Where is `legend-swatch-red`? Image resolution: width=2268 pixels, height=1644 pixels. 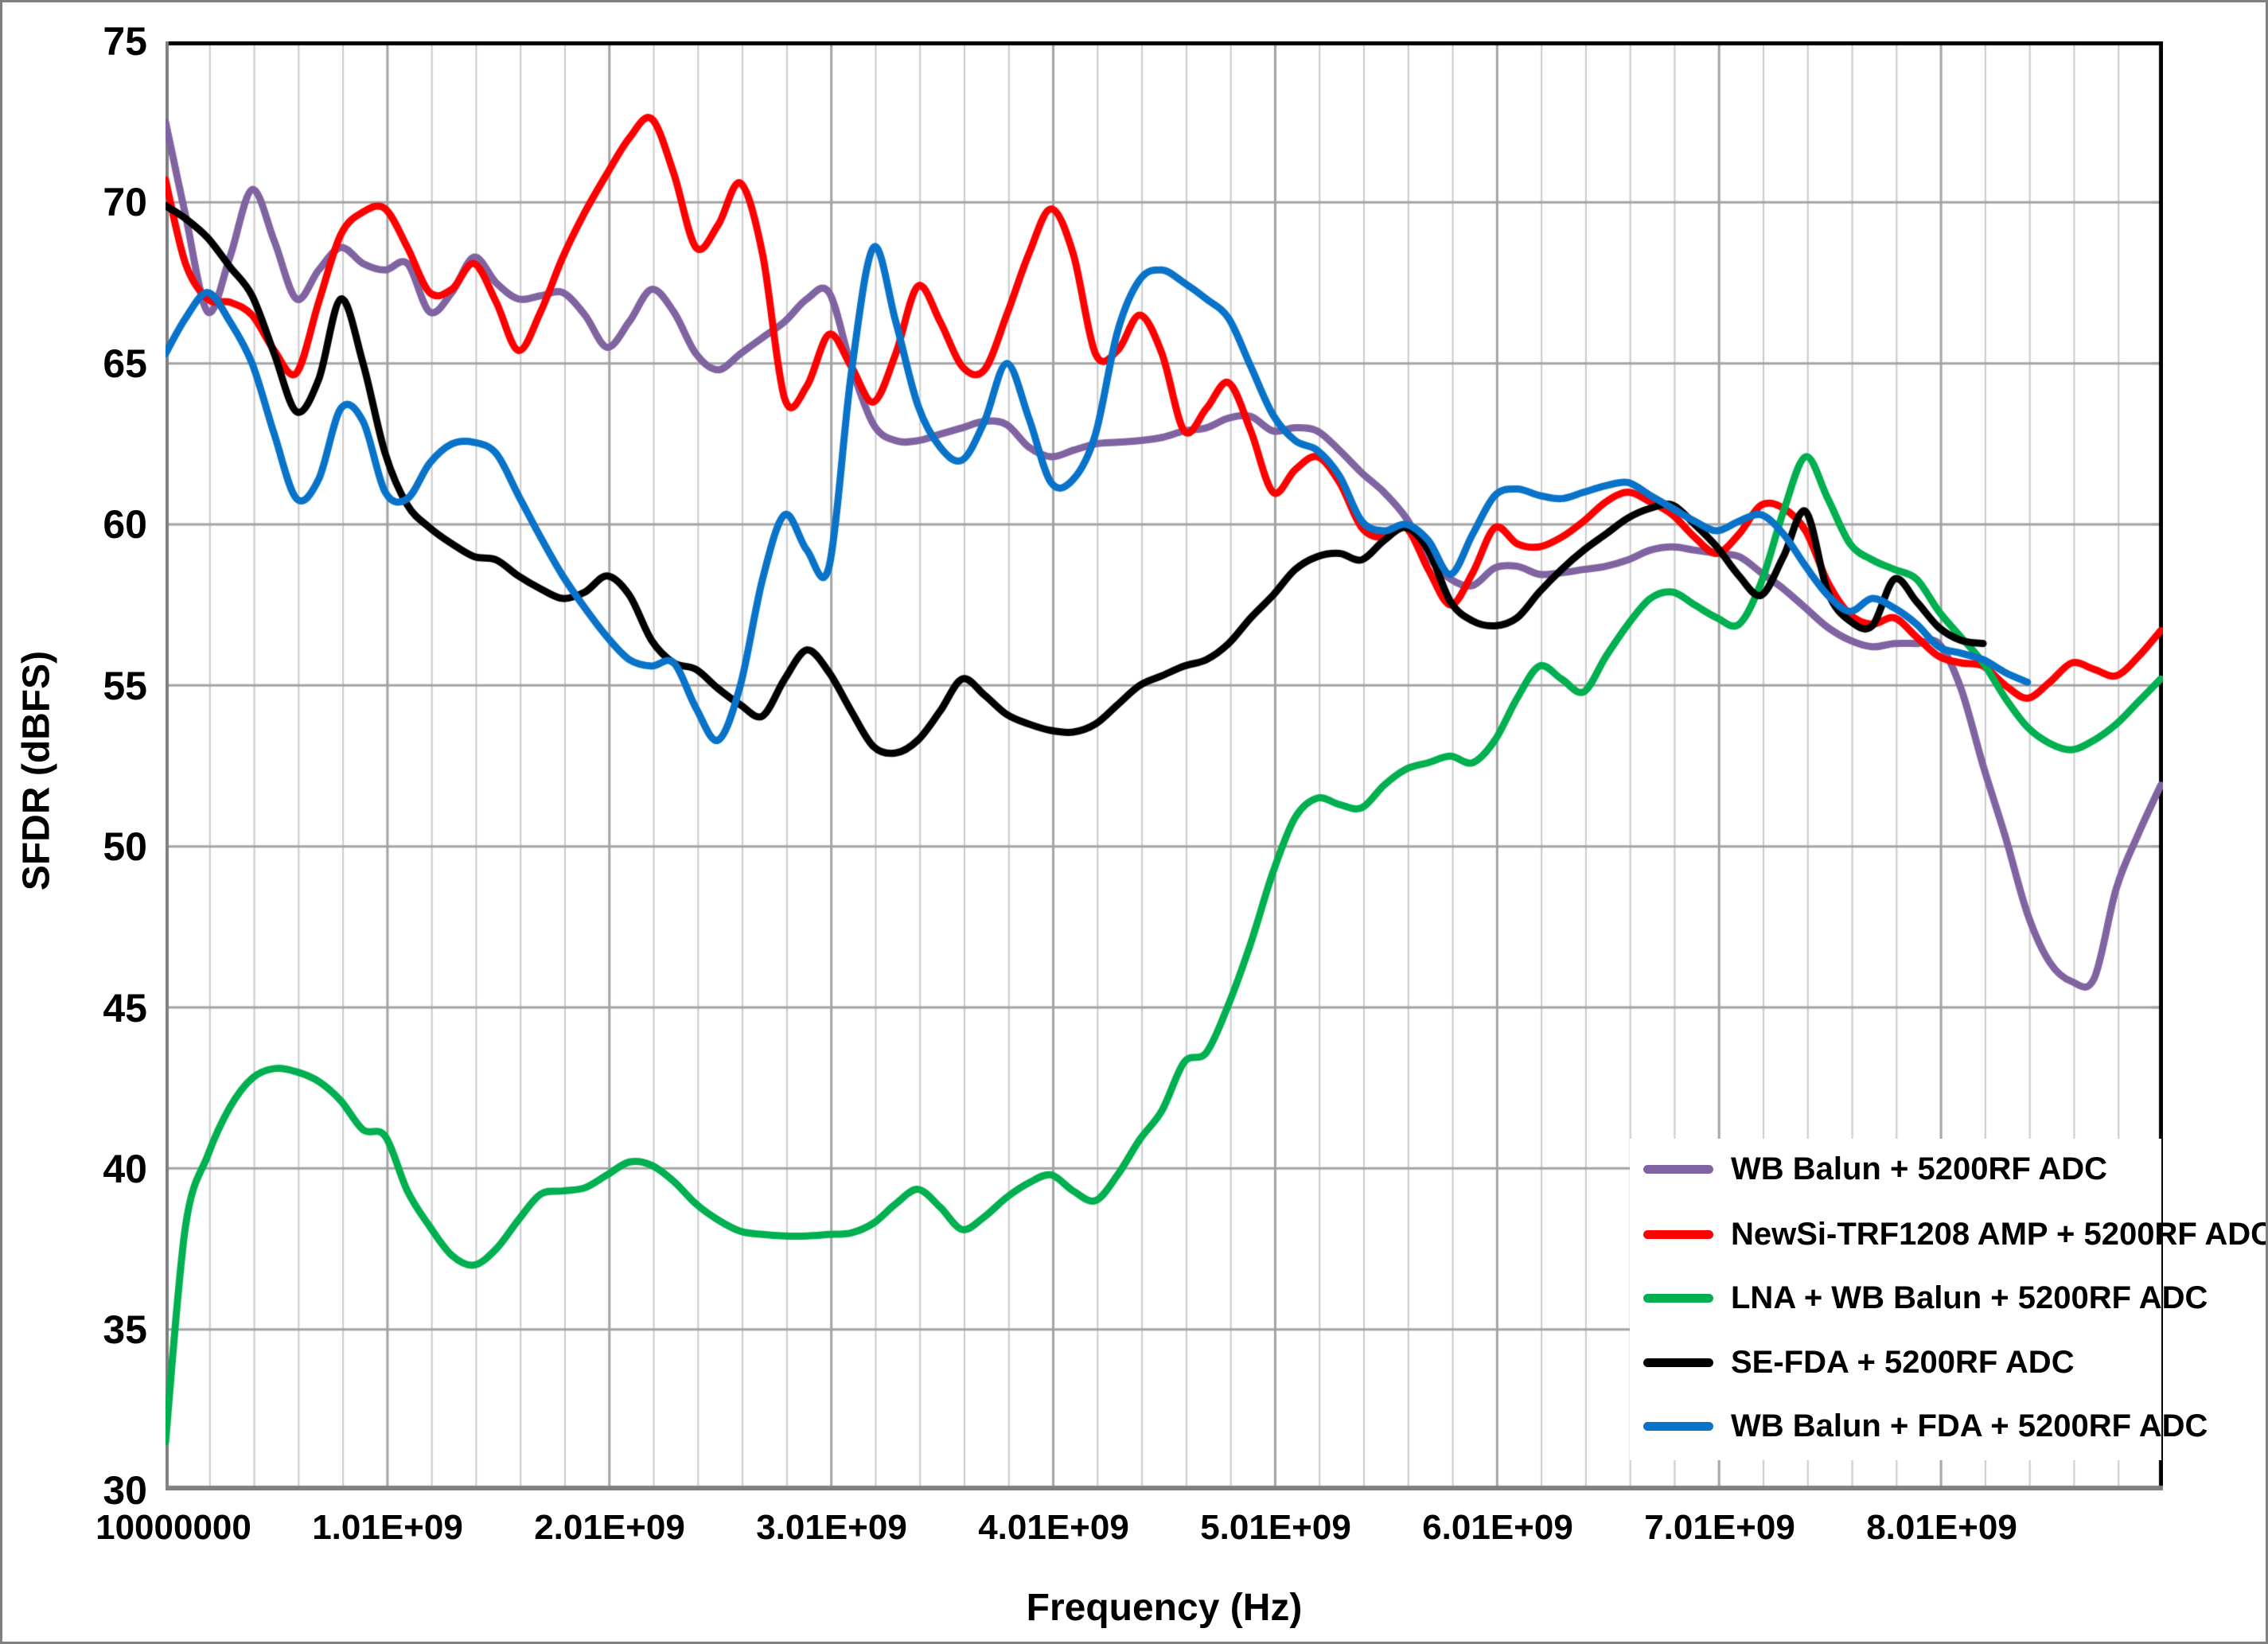 legend-swatch-red is located at coordinates (1678, 1234).